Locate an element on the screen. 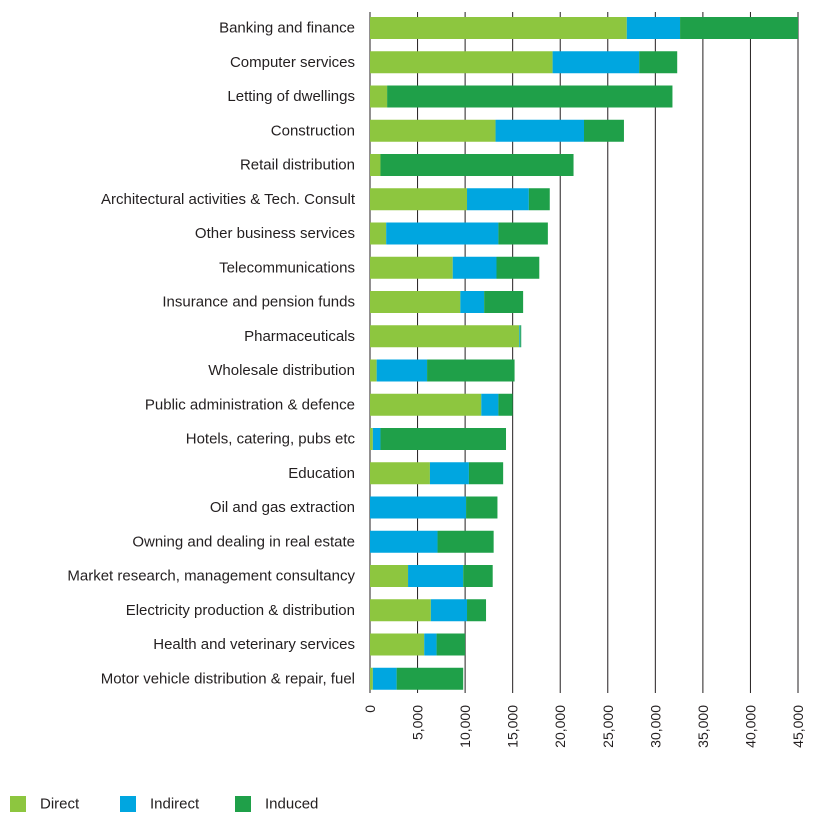  bar-induced-motor-vehicle-distribution-repair-fuel is located at coordinates (430, 678).